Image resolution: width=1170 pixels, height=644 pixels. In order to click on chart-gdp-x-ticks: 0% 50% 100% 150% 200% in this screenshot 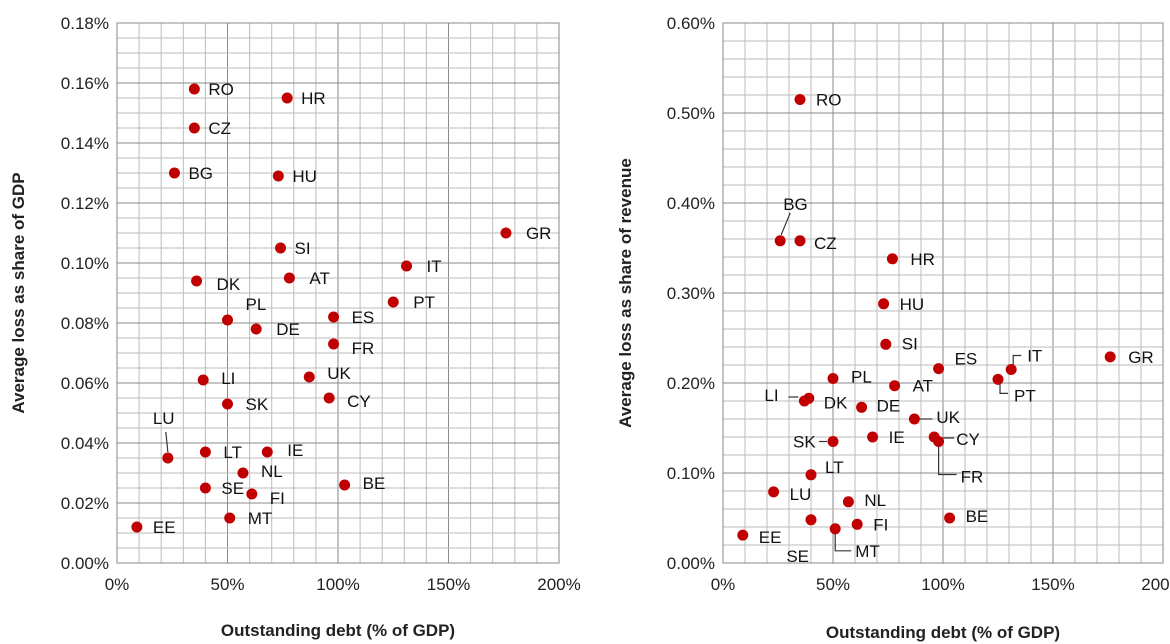, I will do `click(343, 584)`.